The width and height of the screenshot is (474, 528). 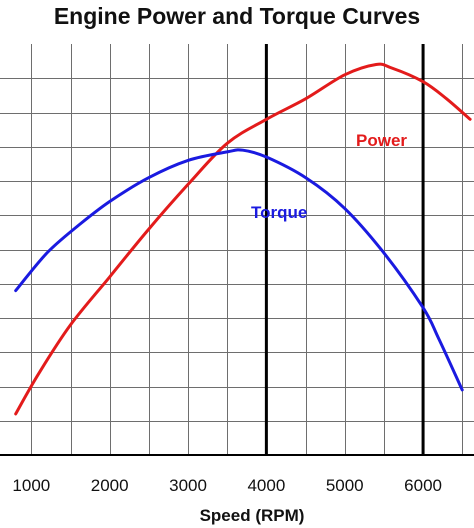 What do you see at coordinates (252, 515) in the screenshot?
I see `x-axis-label: Speed (RPM)` at bounding box center [252, 515].